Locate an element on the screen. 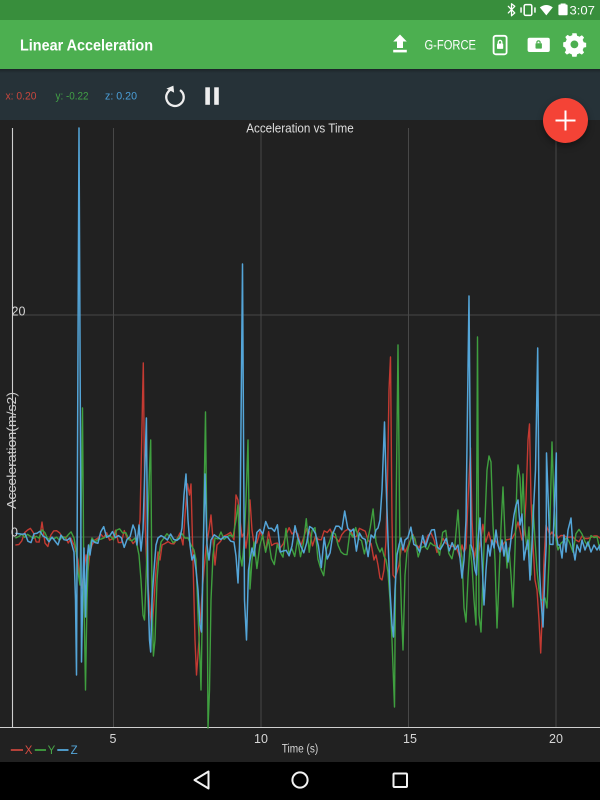  svg-text: z: 0.20 is located at coordinates (121, 97).